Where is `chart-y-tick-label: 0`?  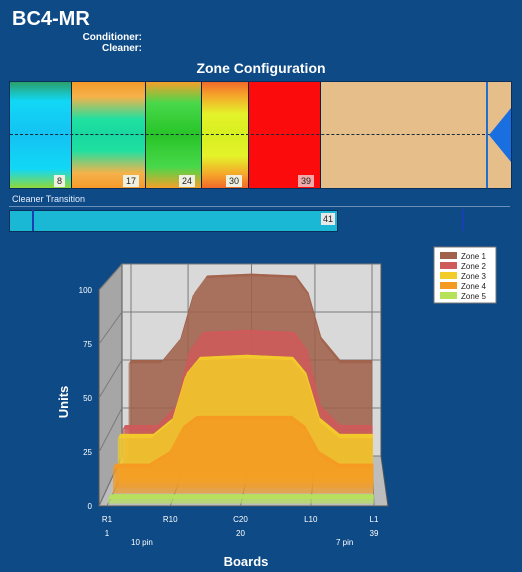 chart-y-tick-label: 0 is located at coordinates (90, 506).